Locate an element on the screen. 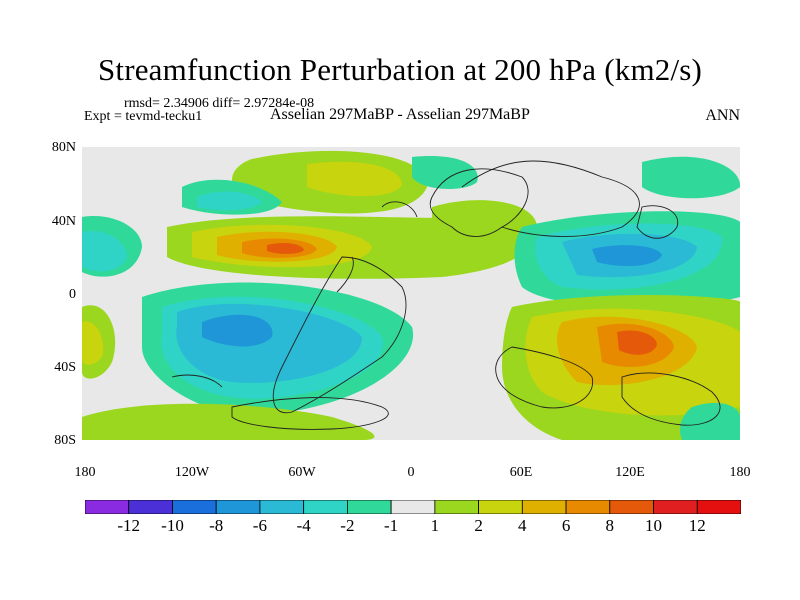  case-comparison-label: Asselian 297MaBP - Asselian 297MaBP is located at coordinates (400, 114).